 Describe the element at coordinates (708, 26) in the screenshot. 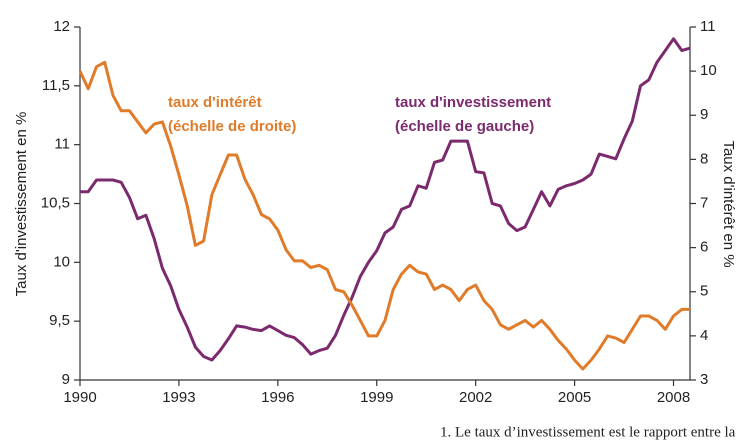

I see `y2-tick-label: 11` at that location.